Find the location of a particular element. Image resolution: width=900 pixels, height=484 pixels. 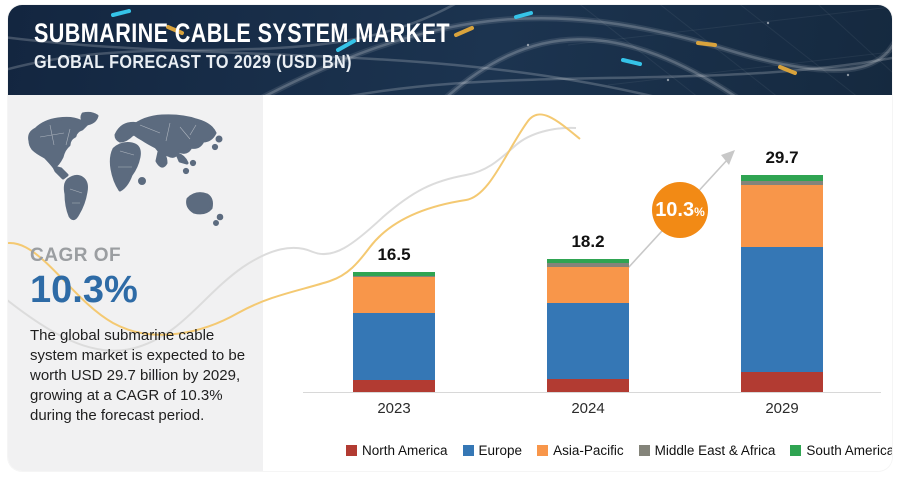

legend-label: Asia-Pacific is located at coordinates (588, 450).